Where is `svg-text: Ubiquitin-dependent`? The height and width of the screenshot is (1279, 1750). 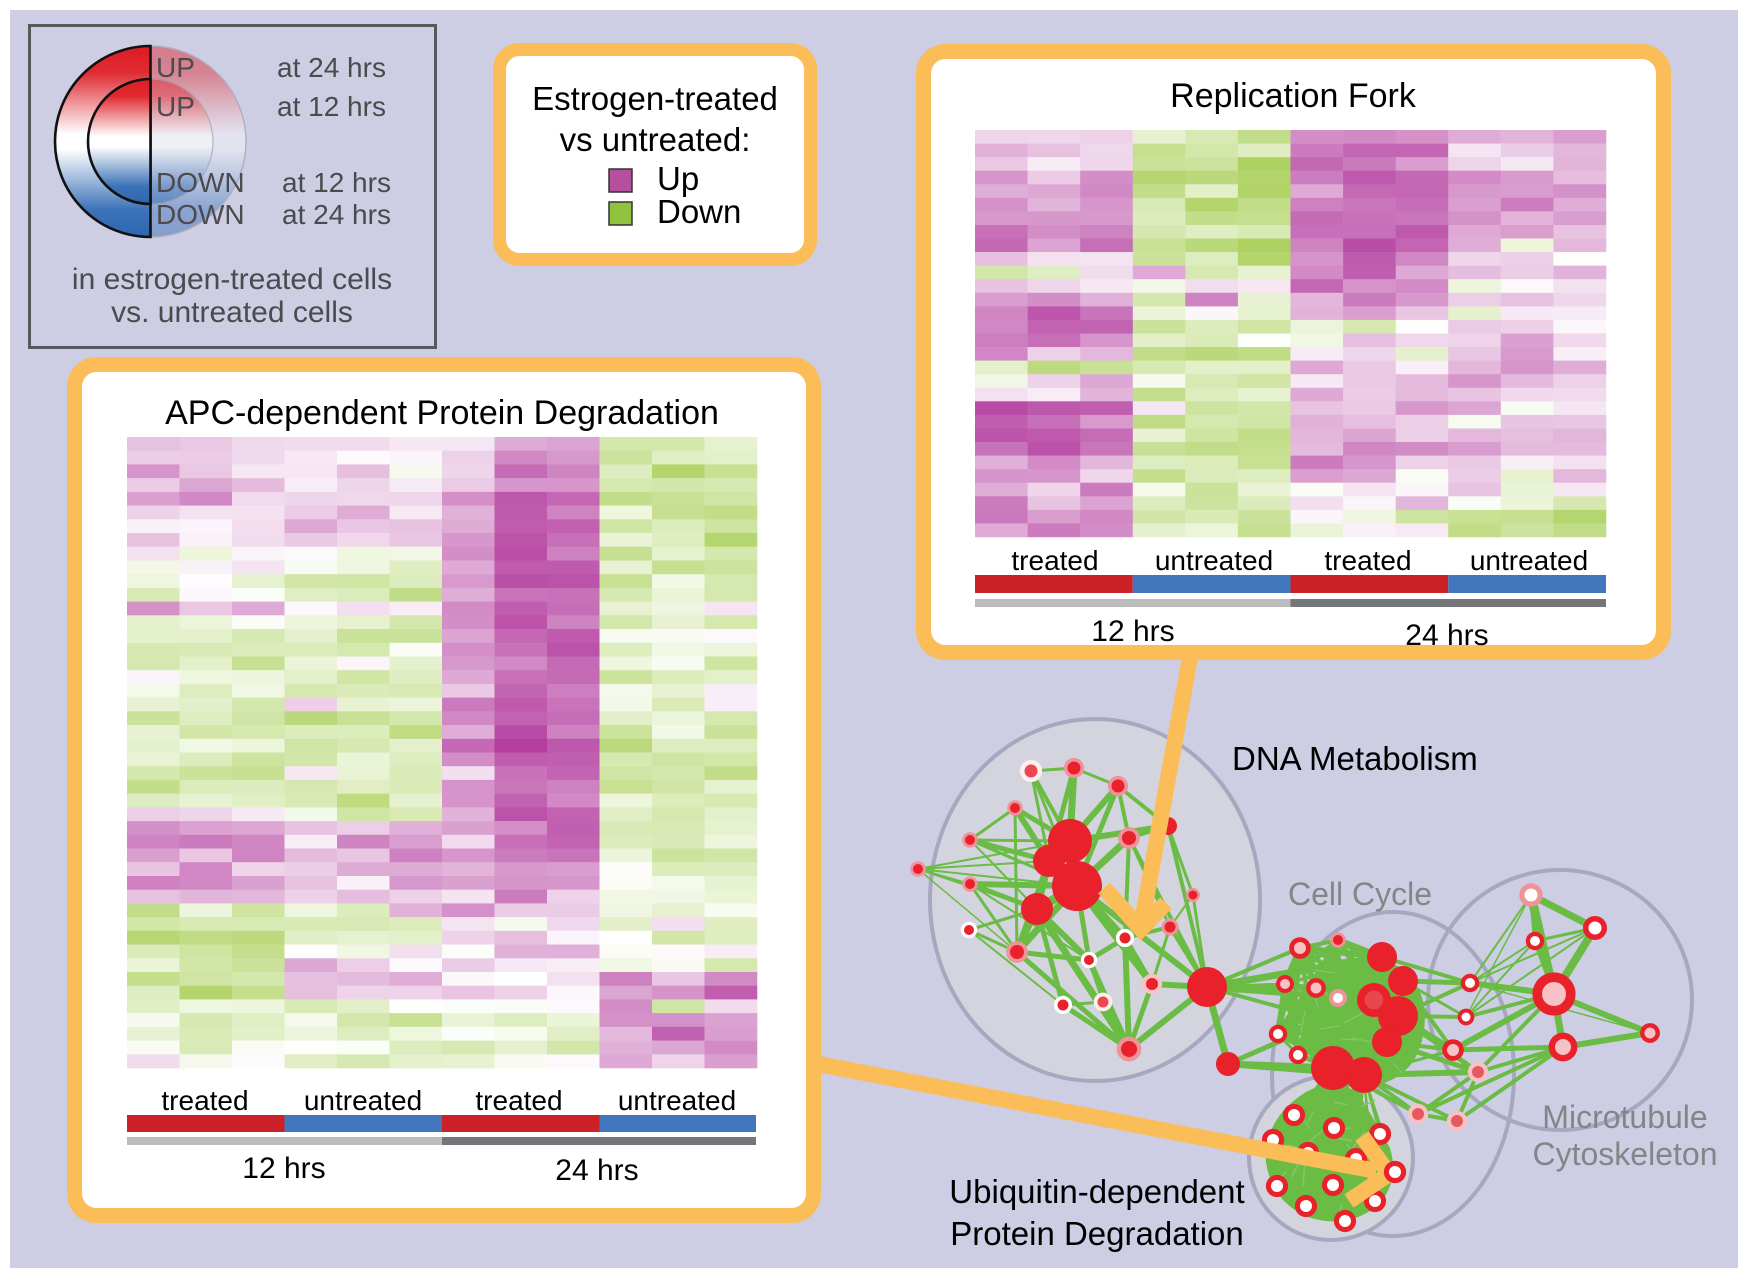
svg-text: Ubiquitin-dependent is located at coordinates (1096, 1191).